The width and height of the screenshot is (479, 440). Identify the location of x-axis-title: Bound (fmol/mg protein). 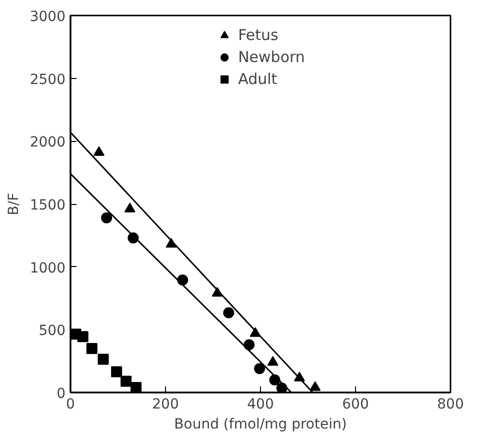
(260, 424).